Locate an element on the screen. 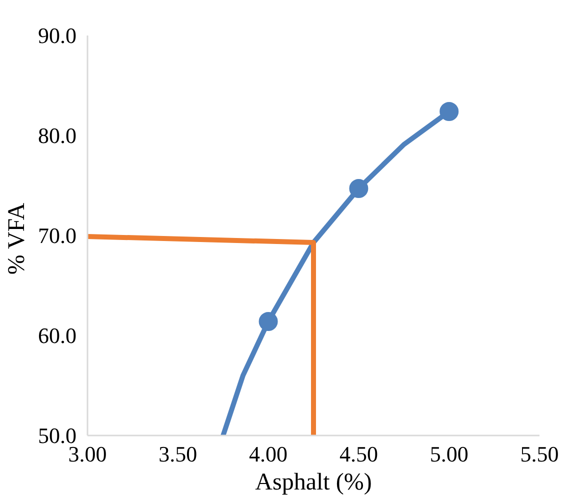 The image size is (579, 498). y-tick-label: 90.0 is located at coordinates (57, 35).